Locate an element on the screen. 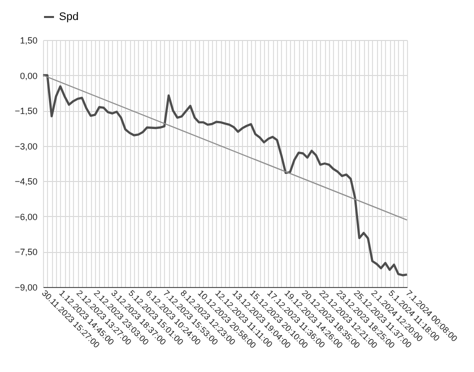  y-tick-label: −6,00 is located at coordinates (26, 217).